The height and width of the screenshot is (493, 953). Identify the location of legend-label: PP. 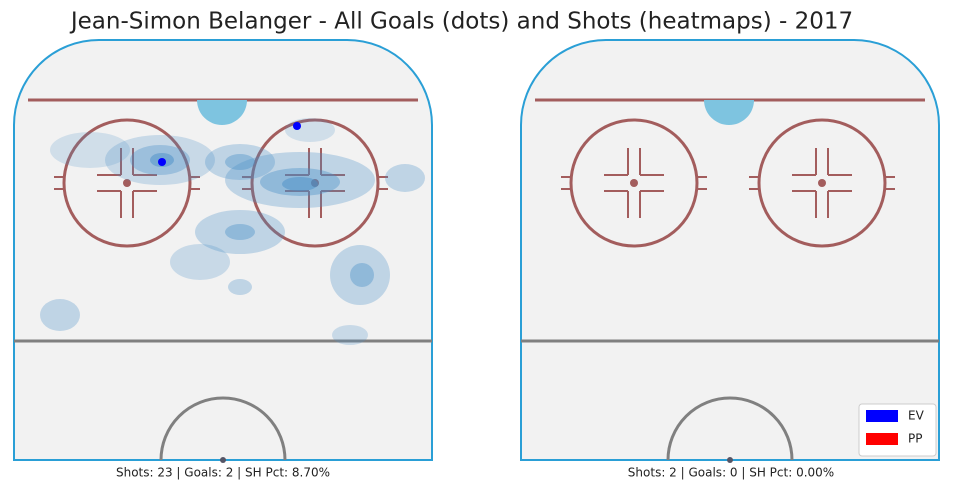
(915, 439).